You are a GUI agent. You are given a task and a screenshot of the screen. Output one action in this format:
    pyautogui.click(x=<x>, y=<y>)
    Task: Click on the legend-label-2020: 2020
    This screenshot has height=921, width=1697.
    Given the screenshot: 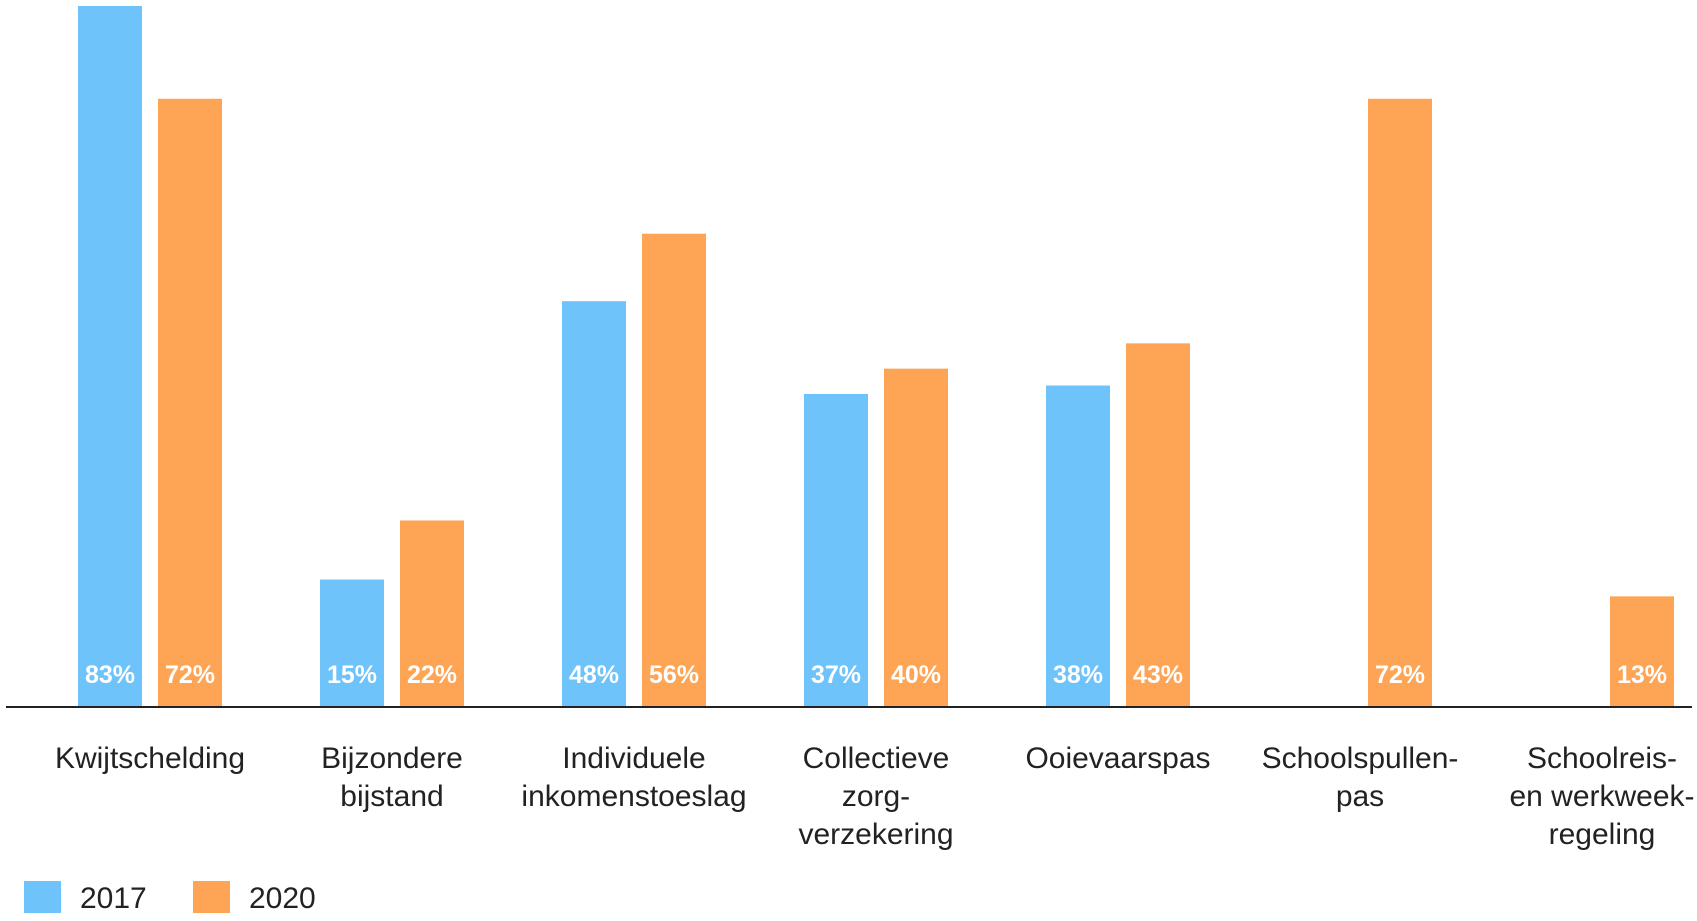 What is the action you would take?
    pyautogui.click(x=282, y=898)
    